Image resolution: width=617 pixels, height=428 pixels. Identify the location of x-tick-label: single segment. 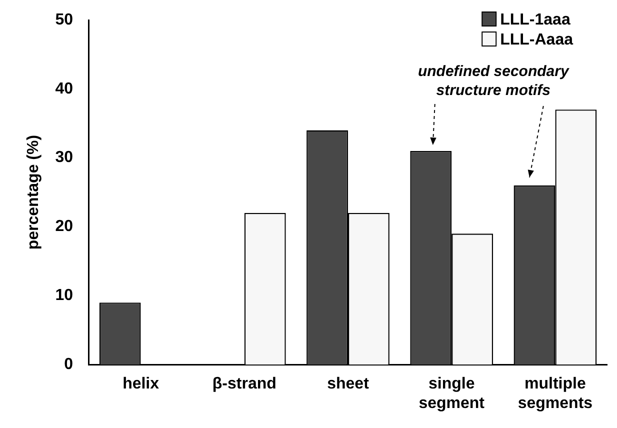
(452, 394).